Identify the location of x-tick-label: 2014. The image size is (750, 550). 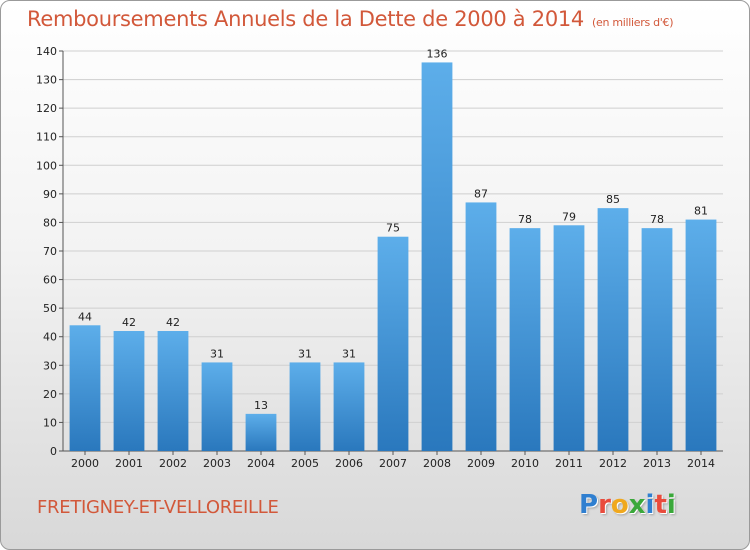
(701, 463).